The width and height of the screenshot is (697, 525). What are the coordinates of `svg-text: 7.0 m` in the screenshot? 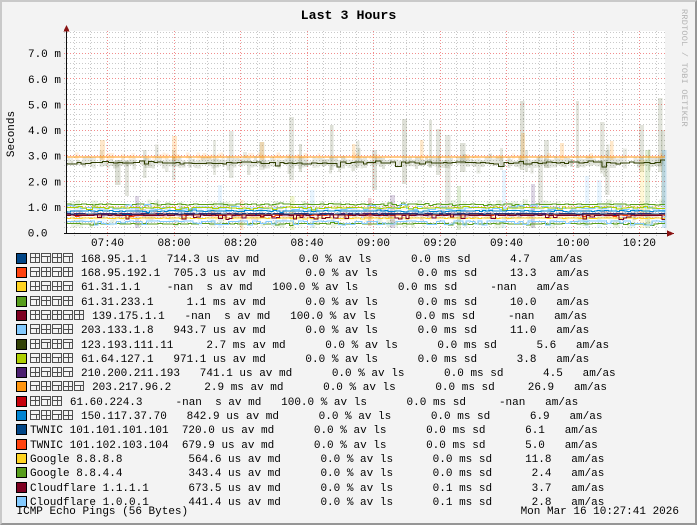 It's located at (44, 55).